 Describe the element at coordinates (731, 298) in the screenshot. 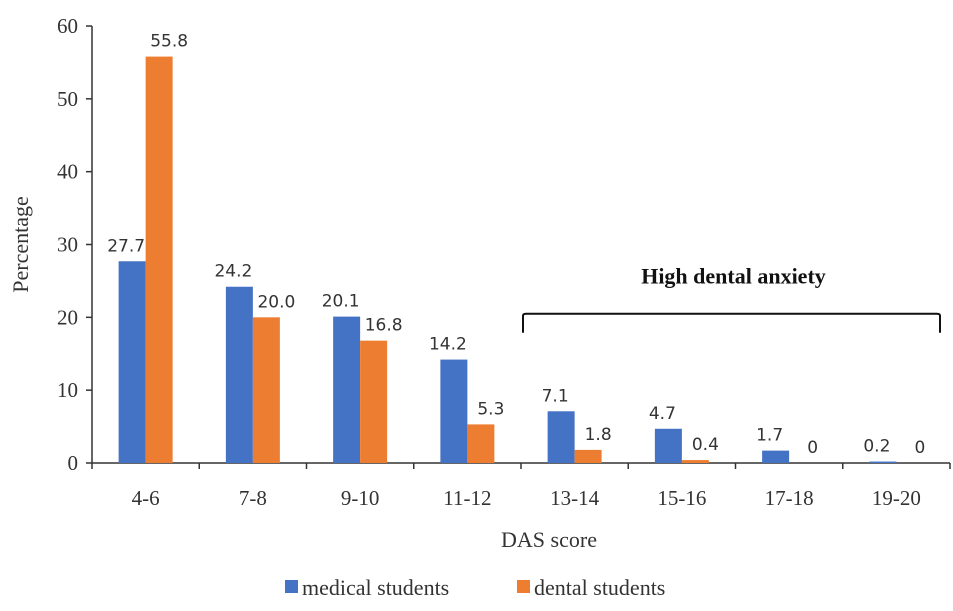

I see `high-anxiety-annotation: High dental anxiety` at that location.